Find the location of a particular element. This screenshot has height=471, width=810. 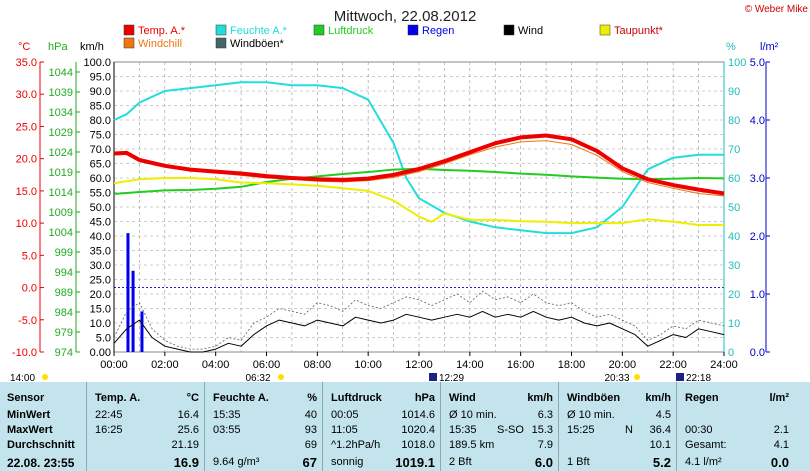

rain-tick-label: 5.0 is located at coordinates (757, 63).